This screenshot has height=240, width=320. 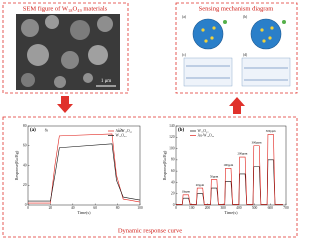 I want to click on x-tick-label: 600, so click(x=271, y=208).